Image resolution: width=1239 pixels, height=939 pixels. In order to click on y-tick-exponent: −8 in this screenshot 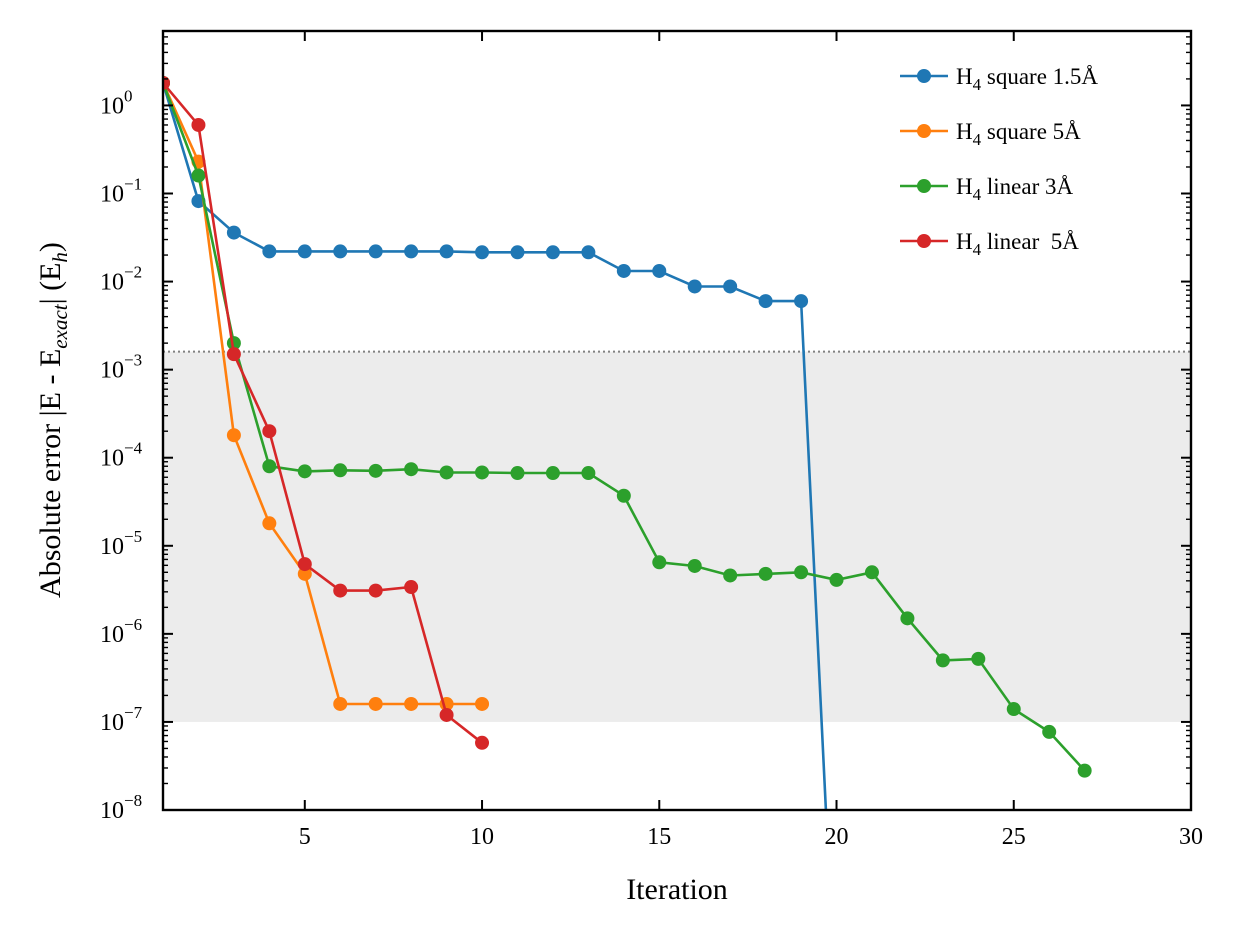, I will do `click(133, 800)`.